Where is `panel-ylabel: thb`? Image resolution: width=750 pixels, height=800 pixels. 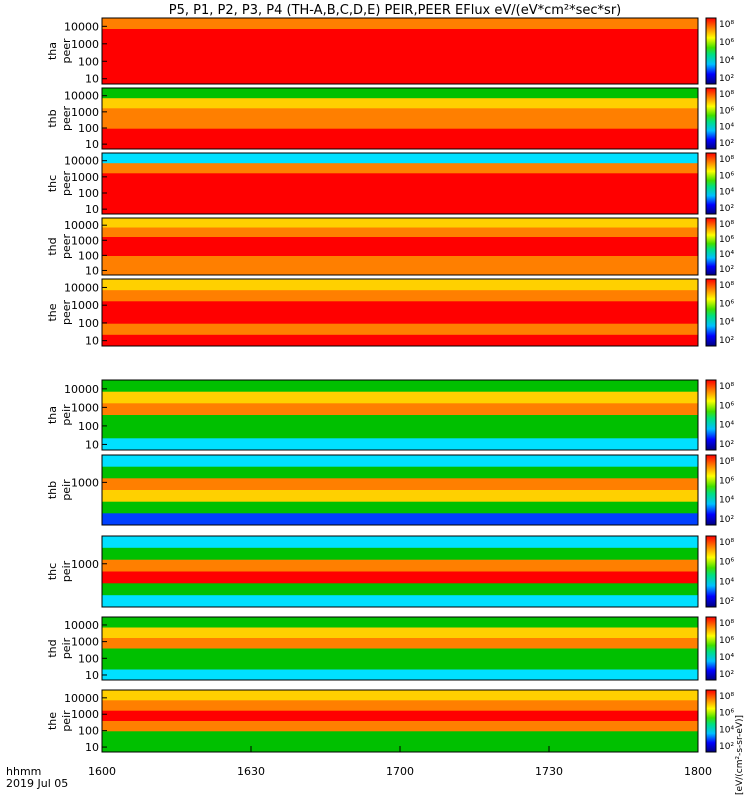
panel-ylabel: thb is located at coordinates (52, 490).